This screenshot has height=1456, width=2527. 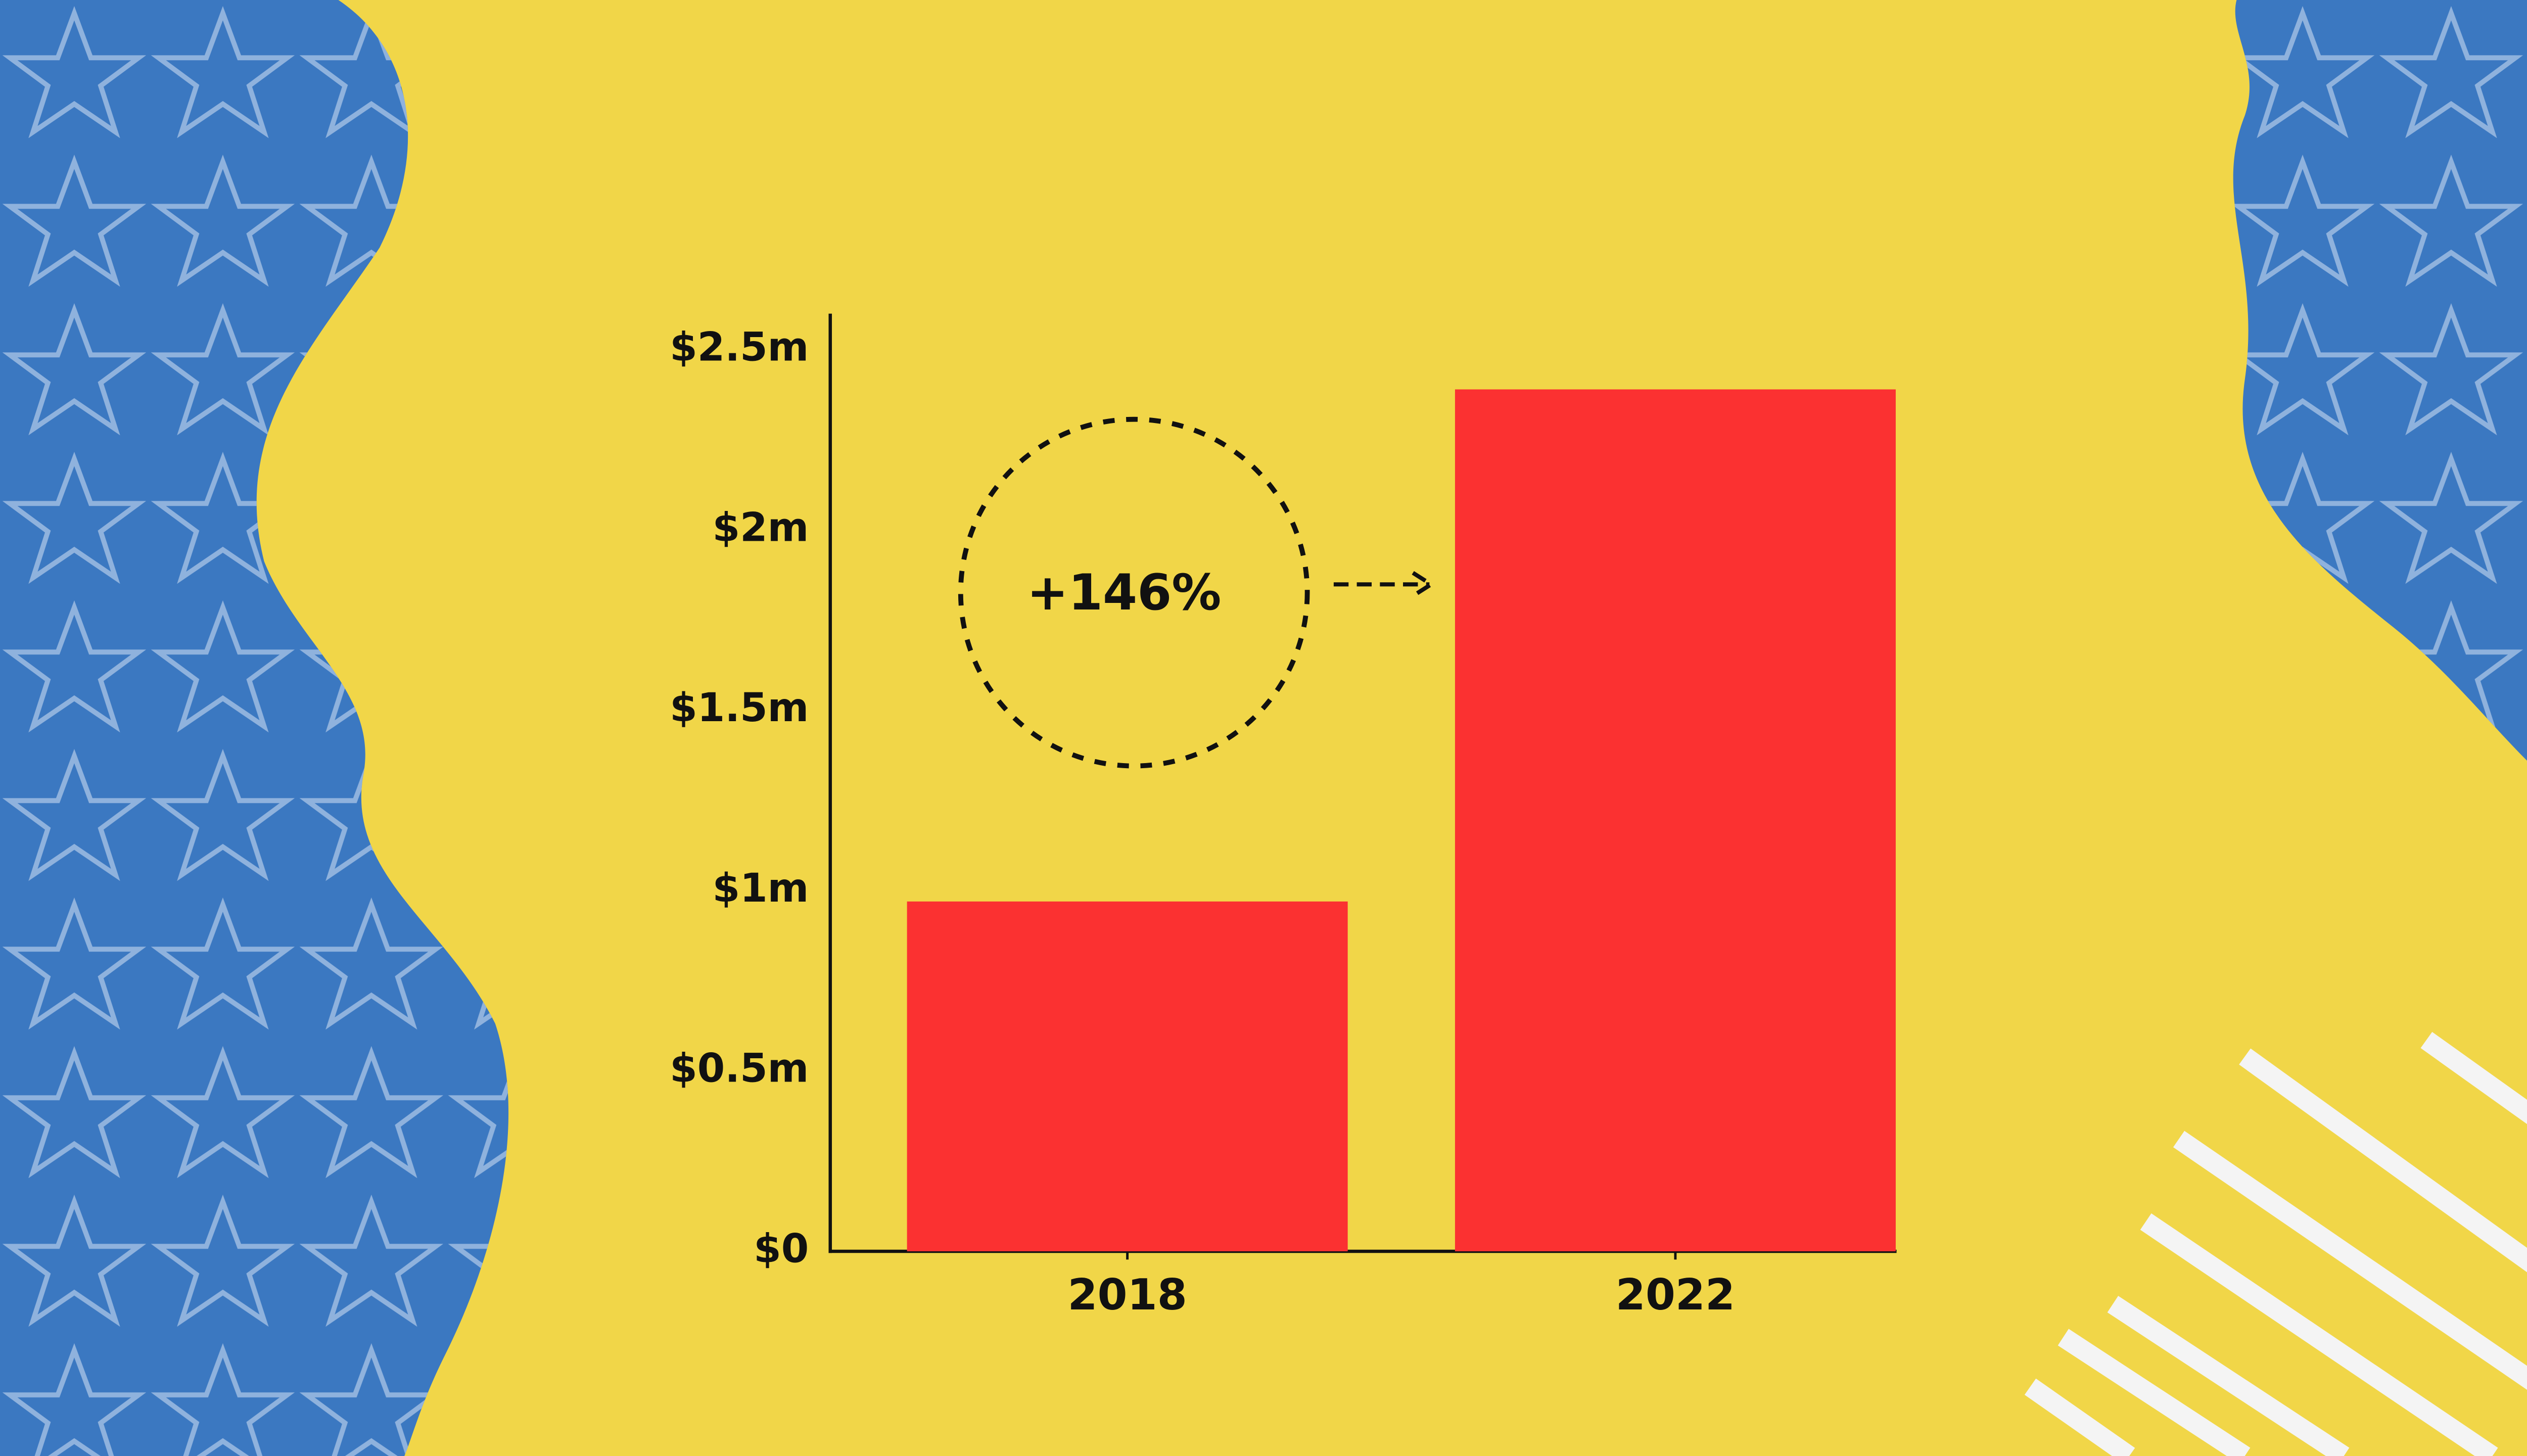 What do you see at coordinates (761, 527) in the screenshot?
I see `y-tick-label: $2m` at bounding box center [761, 527].